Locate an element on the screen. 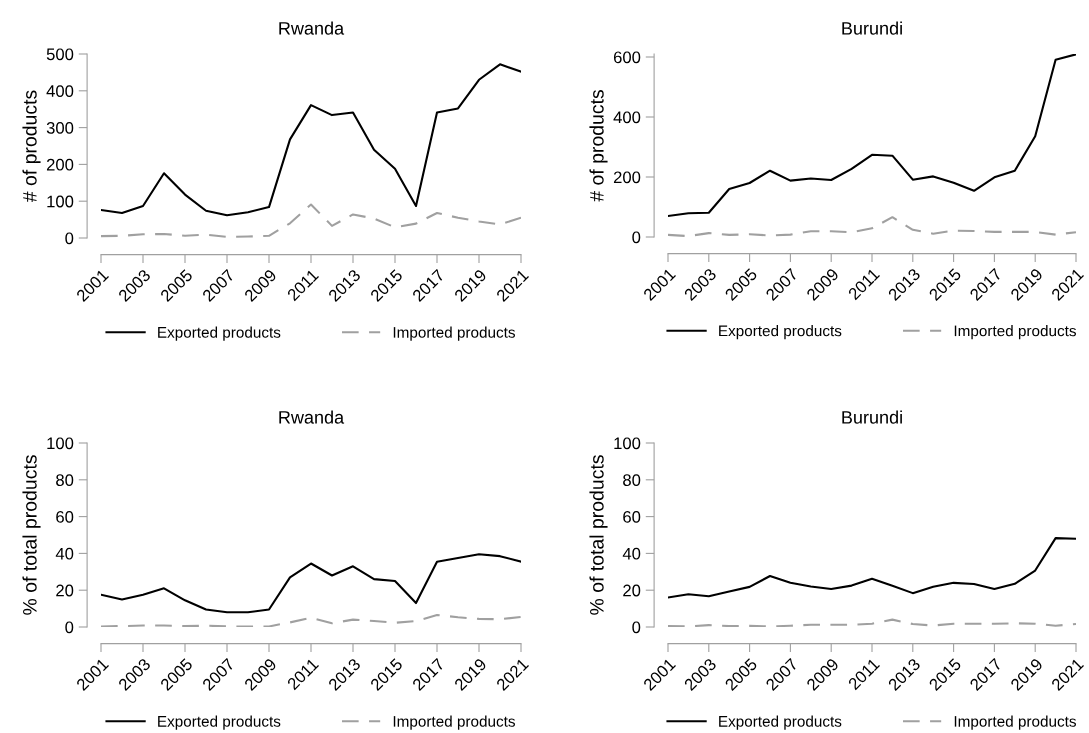 This screenshot has height=733, width=1089. y-tick-label: 600 is located at coordinates (627, 57).